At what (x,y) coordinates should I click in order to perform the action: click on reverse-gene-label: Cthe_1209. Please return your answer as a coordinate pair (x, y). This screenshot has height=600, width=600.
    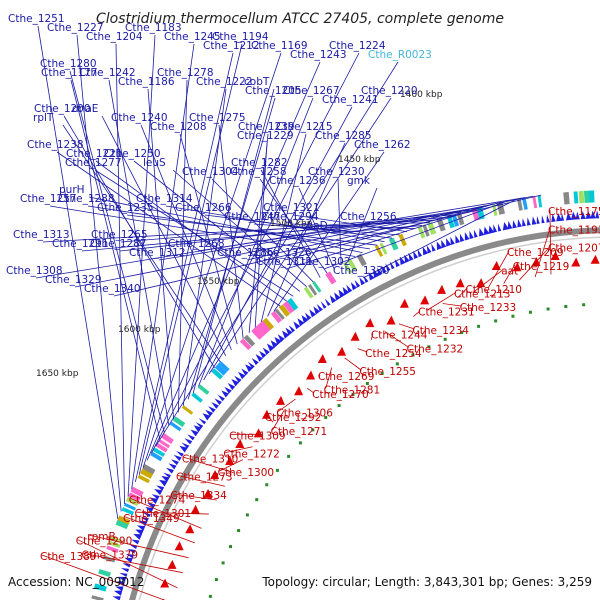
    Looking at the image, I should click on (535, 253).